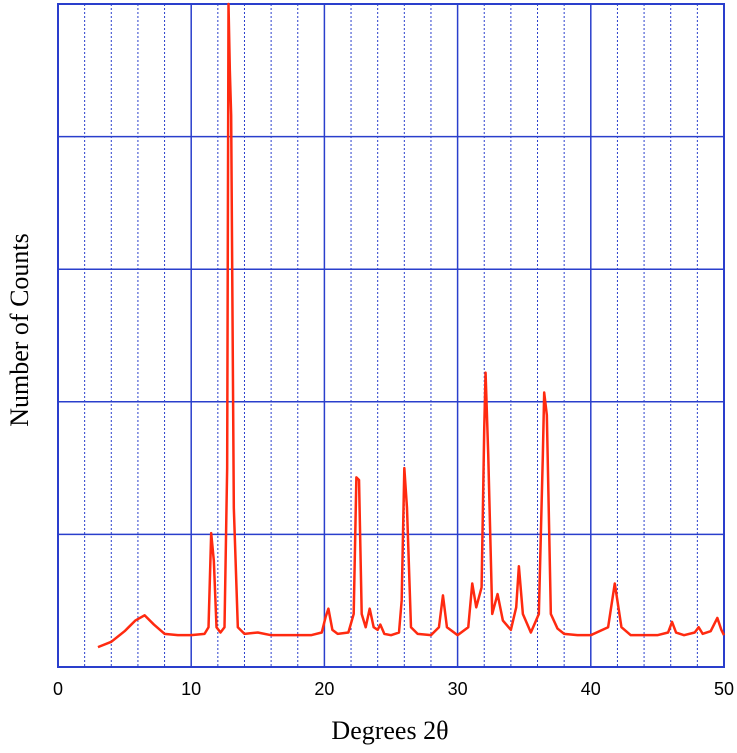 This screenshot has height=753, width=737. Describe the element at coordinates (724, 689) in the screenshot. I see `x-tick-label: 50` at that location.